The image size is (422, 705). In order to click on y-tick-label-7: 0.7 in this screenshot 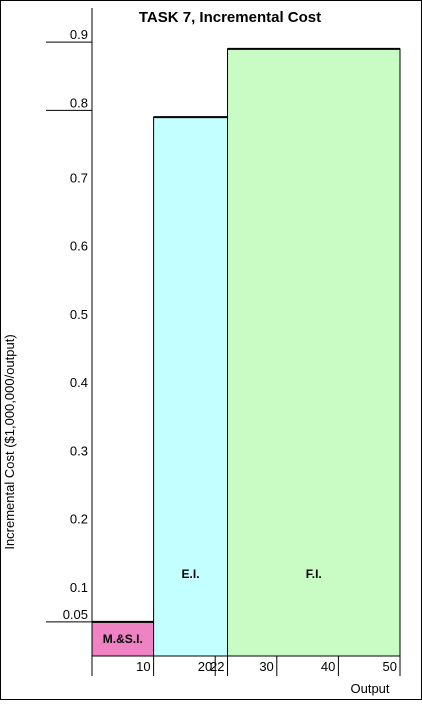, I will do `click(79, 178)`.